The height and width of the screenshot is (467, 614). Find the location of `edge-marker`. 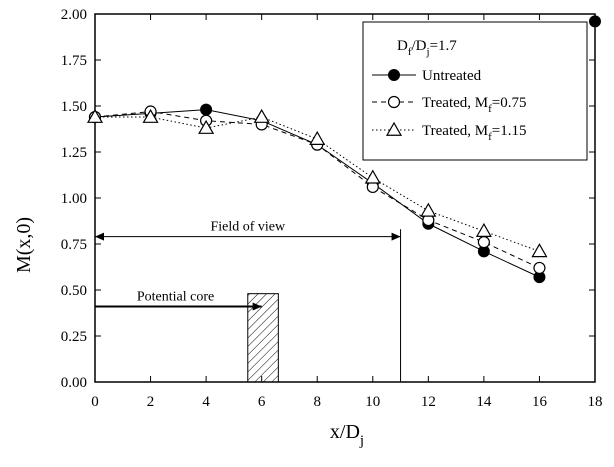

edge-marker is located at coordinates (595, 21).